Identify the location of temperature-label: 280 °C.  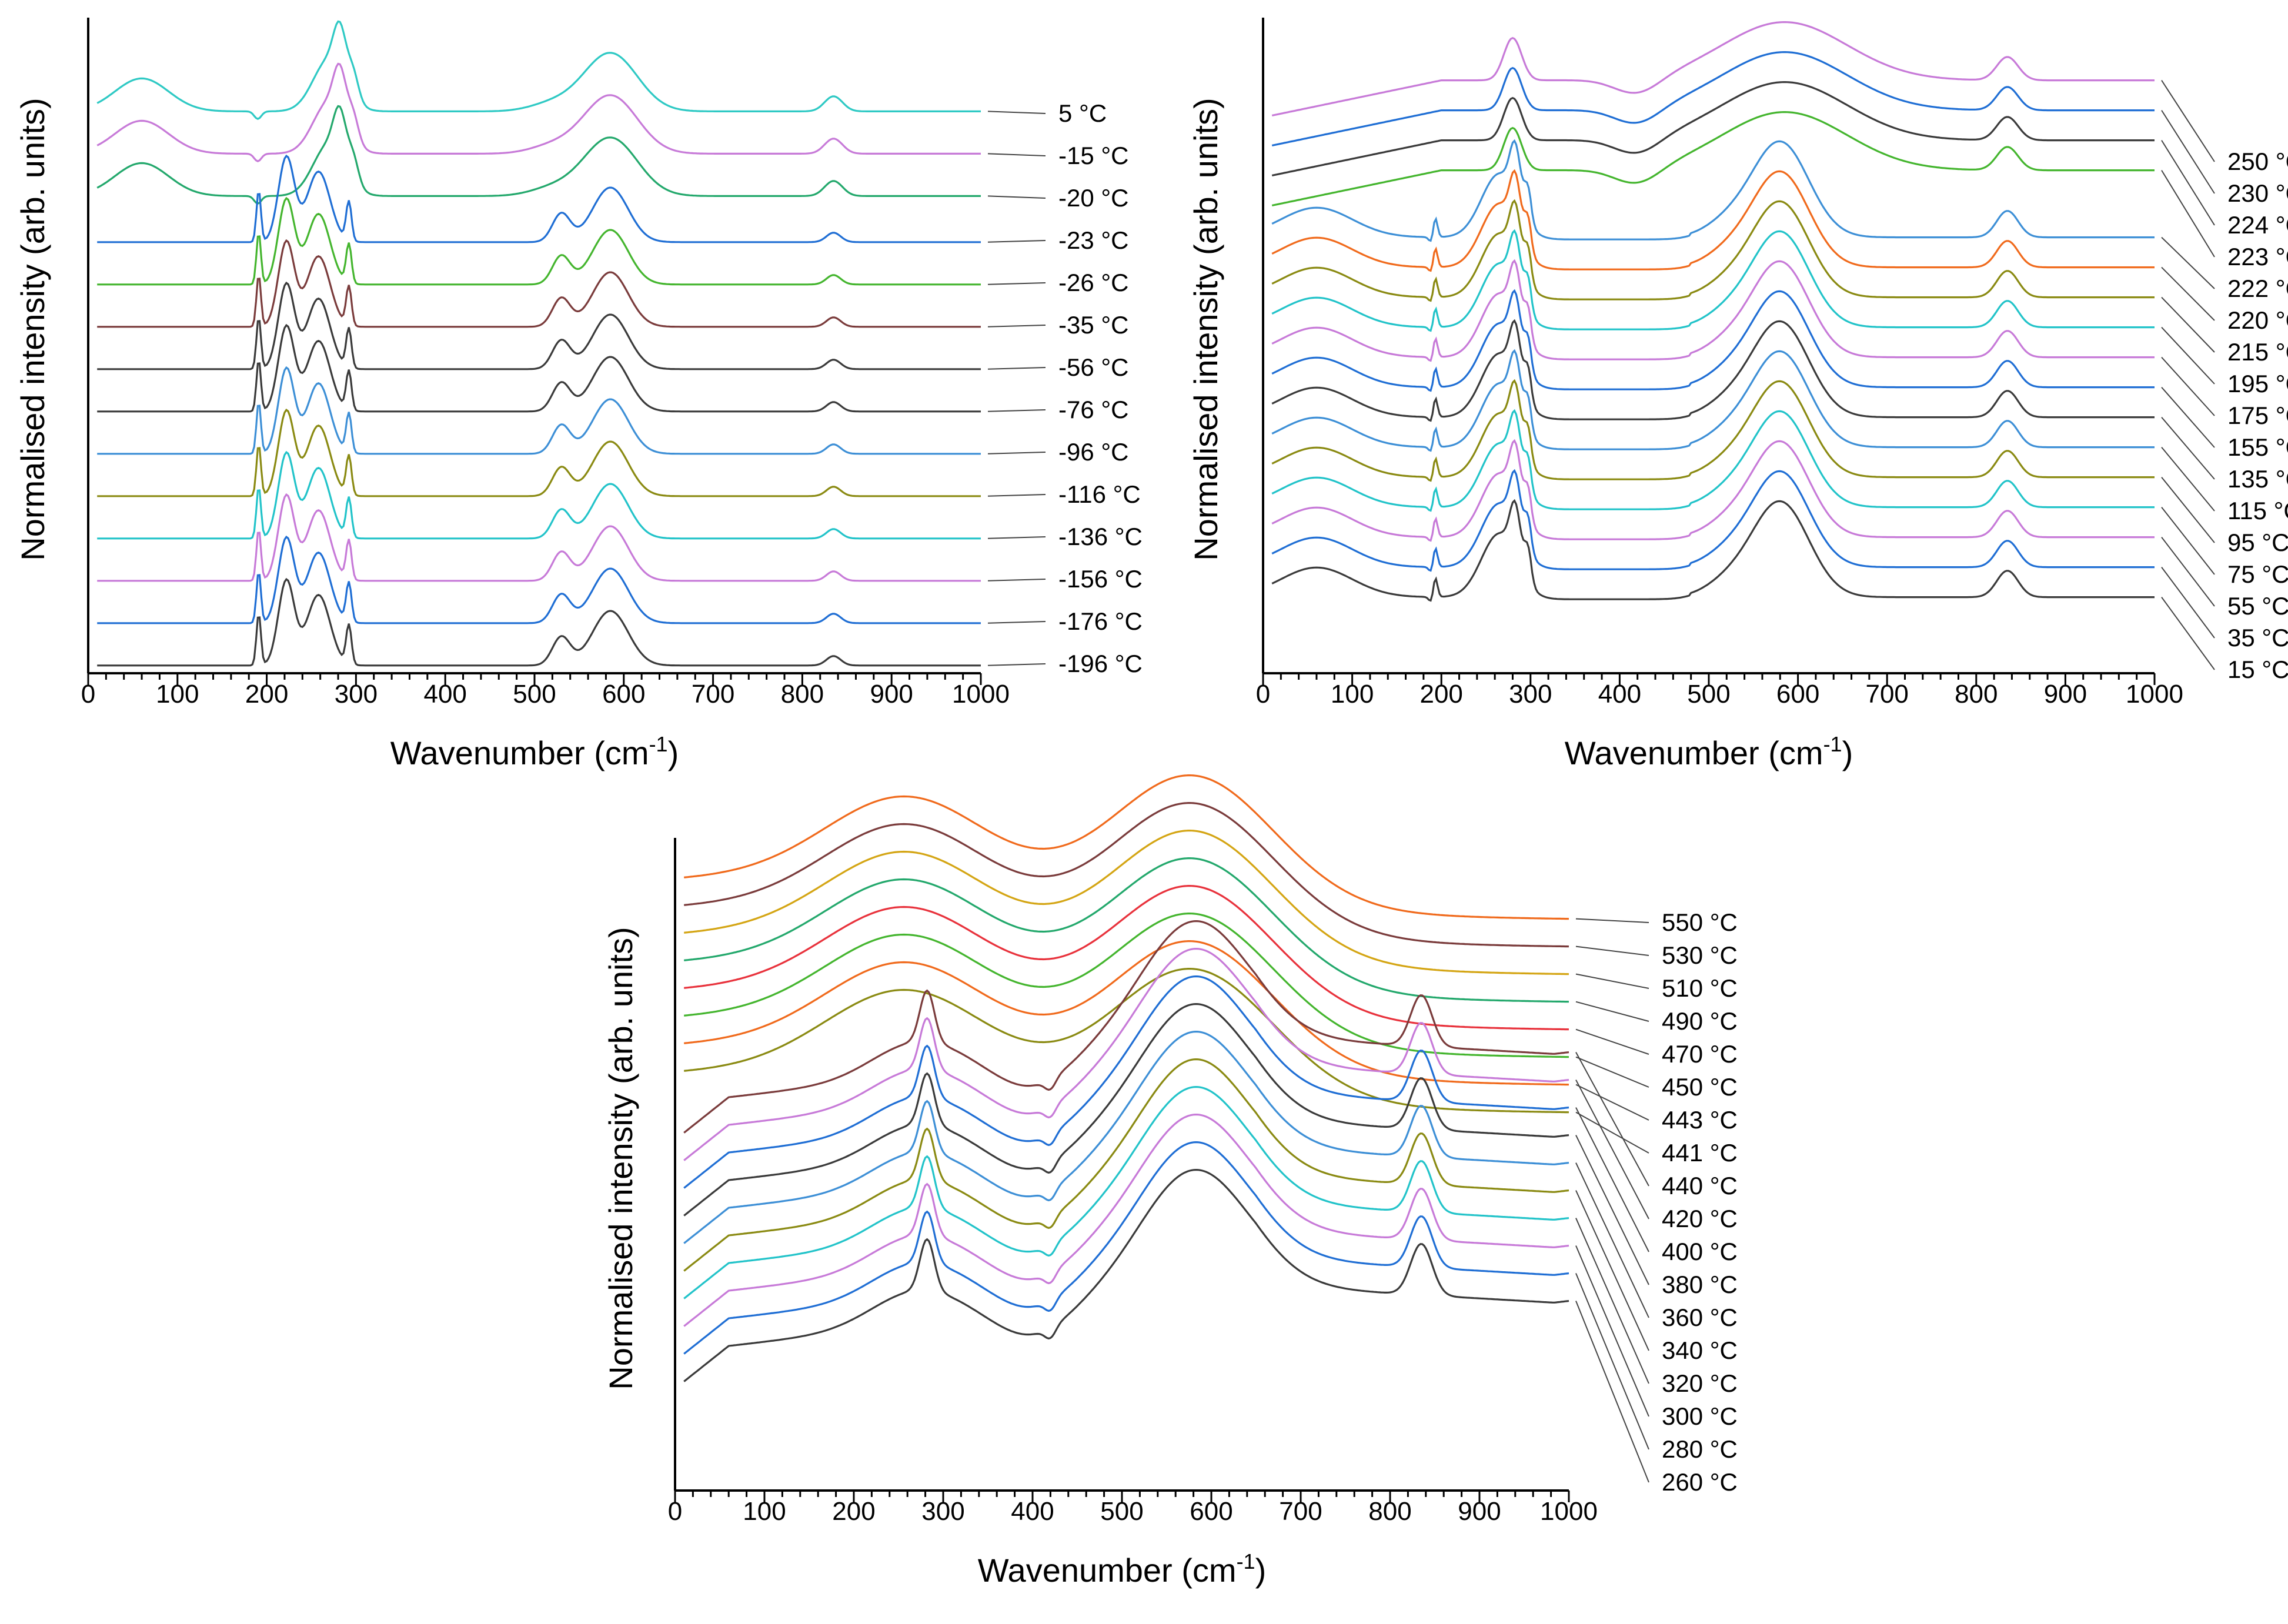
(1700, 1449).